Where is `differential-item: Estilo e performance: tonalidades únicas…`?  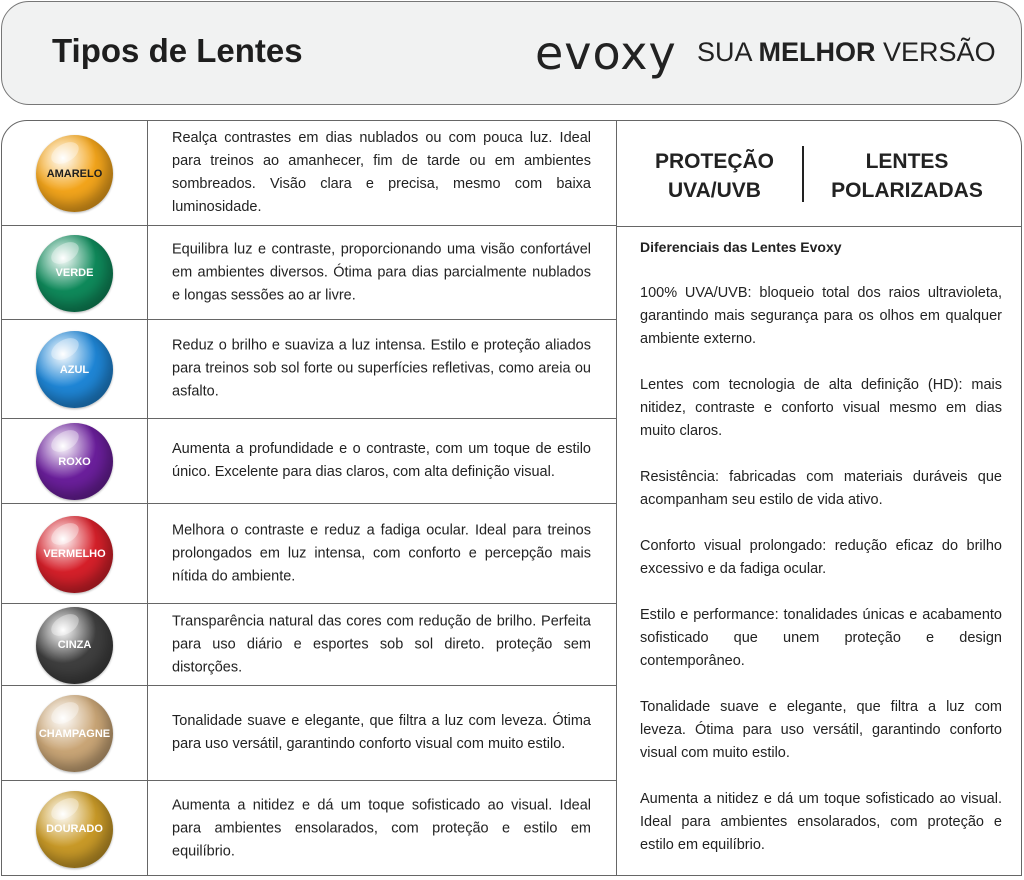
differential-item: Estilo e performance: tonalidades únicas… is located at coordinates (821, 638).